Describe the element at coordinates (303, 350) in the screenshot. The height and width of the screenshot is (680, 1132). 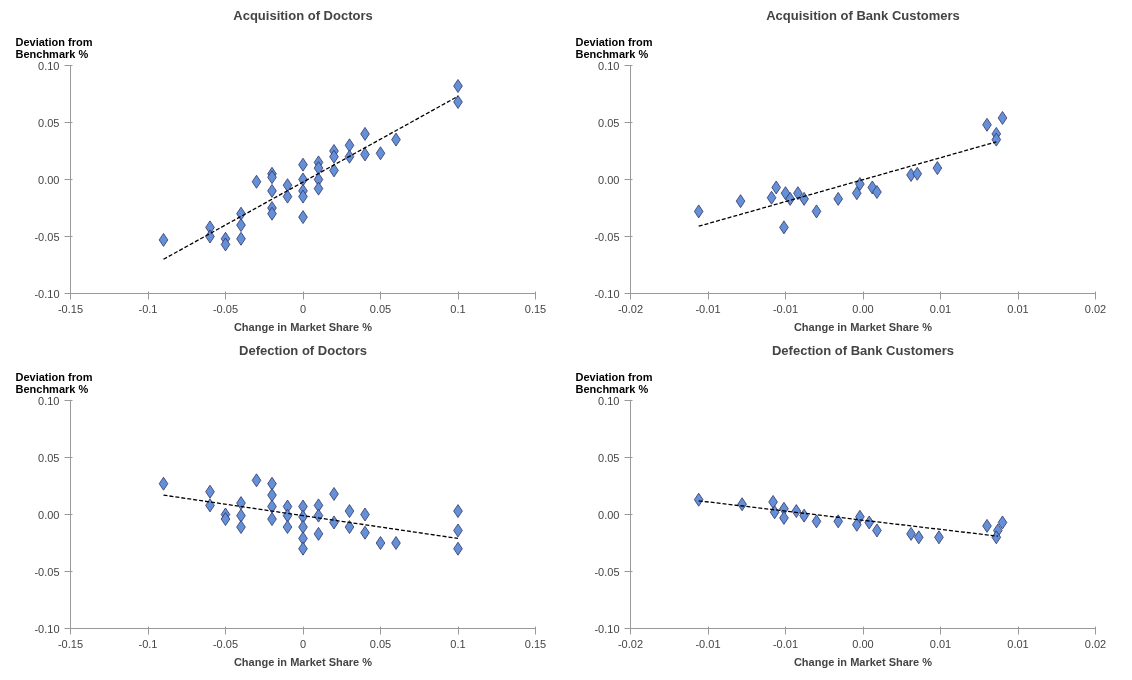
I see `chart-title: Defection of Doctors` at that location.